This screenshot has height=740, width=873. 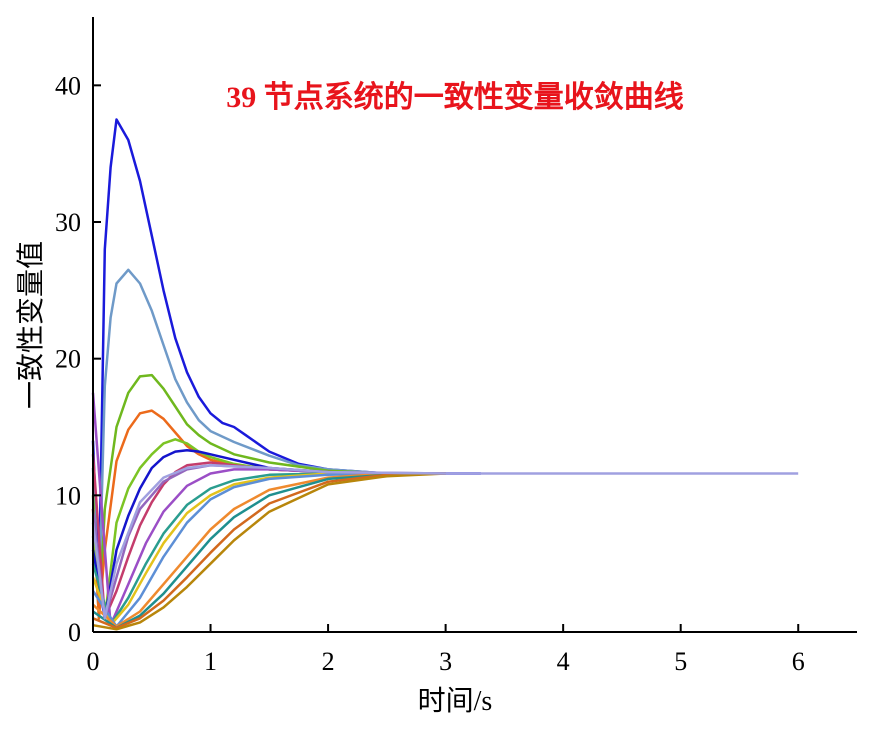 I want to click on y-tick-label: 10, so click(x=68, y=495).